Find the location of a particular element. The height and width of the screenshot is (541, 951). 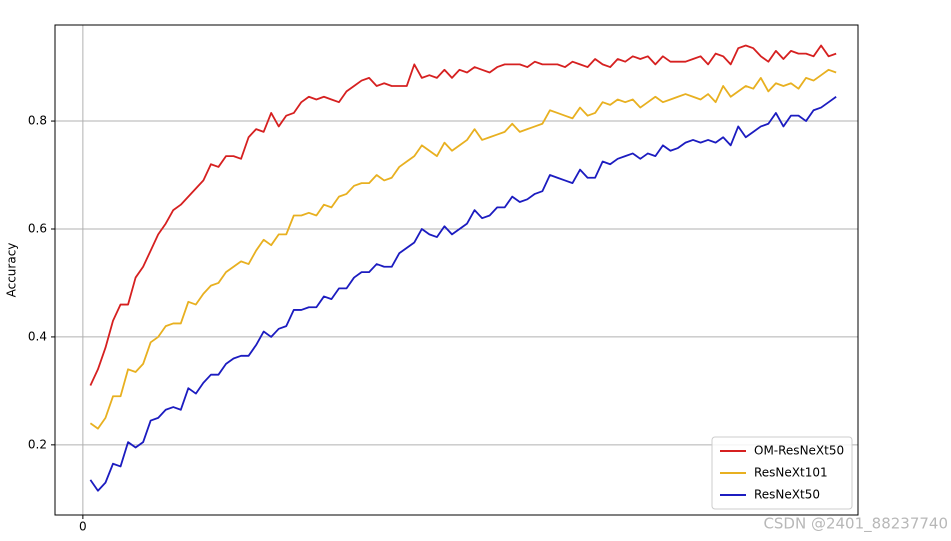

legend-label: ResNeXt101 is located at coordinates (791, 473).